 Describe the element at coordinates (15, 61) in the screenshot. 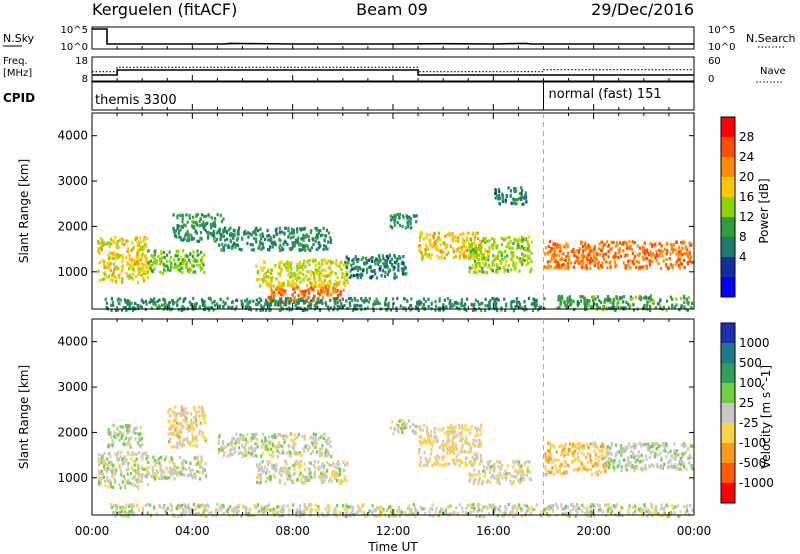

I see `freq-left-label: Freq.` at that location.